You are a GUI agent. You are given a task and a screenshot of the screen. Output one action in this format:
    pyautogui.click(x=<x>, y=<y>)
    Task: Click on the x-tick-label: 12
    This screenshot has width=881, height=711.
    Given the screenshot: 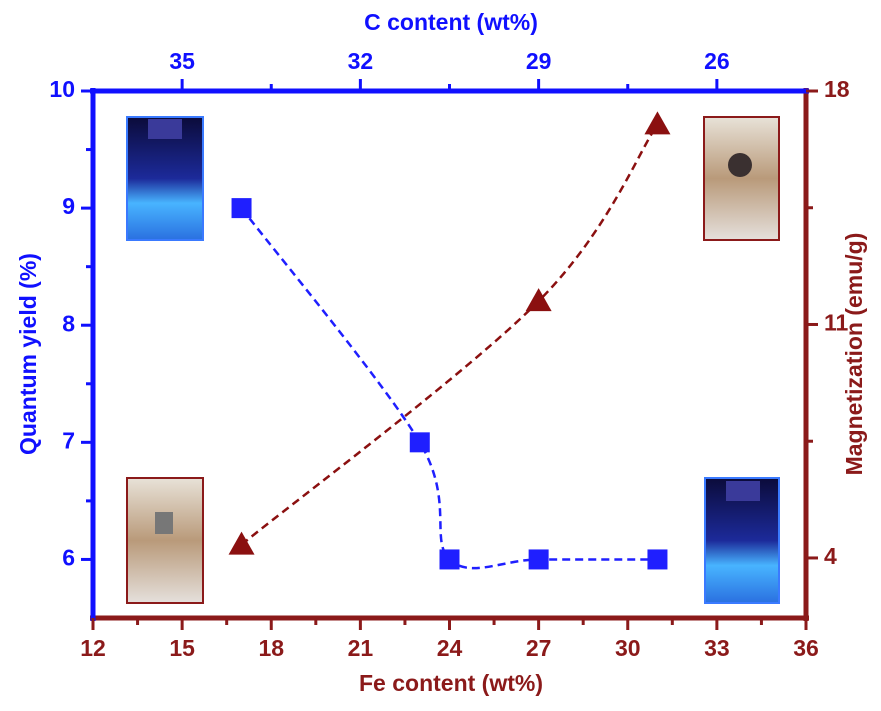 What is the action you would take?
    pyautogui.click(x=93, y=648)
    